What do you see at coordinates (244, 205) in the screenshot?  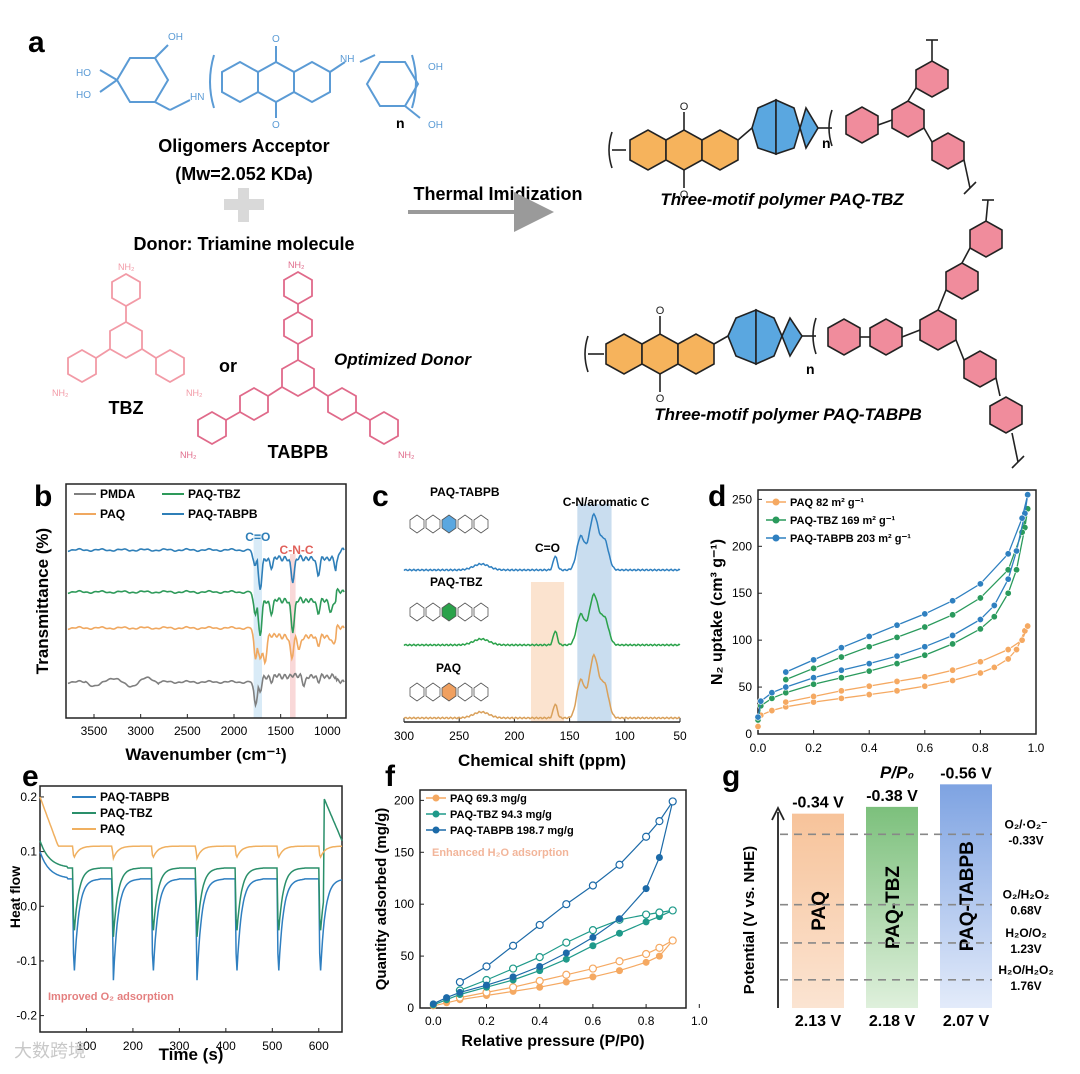 I see `plus-icon` at bounding box center [244, 205].